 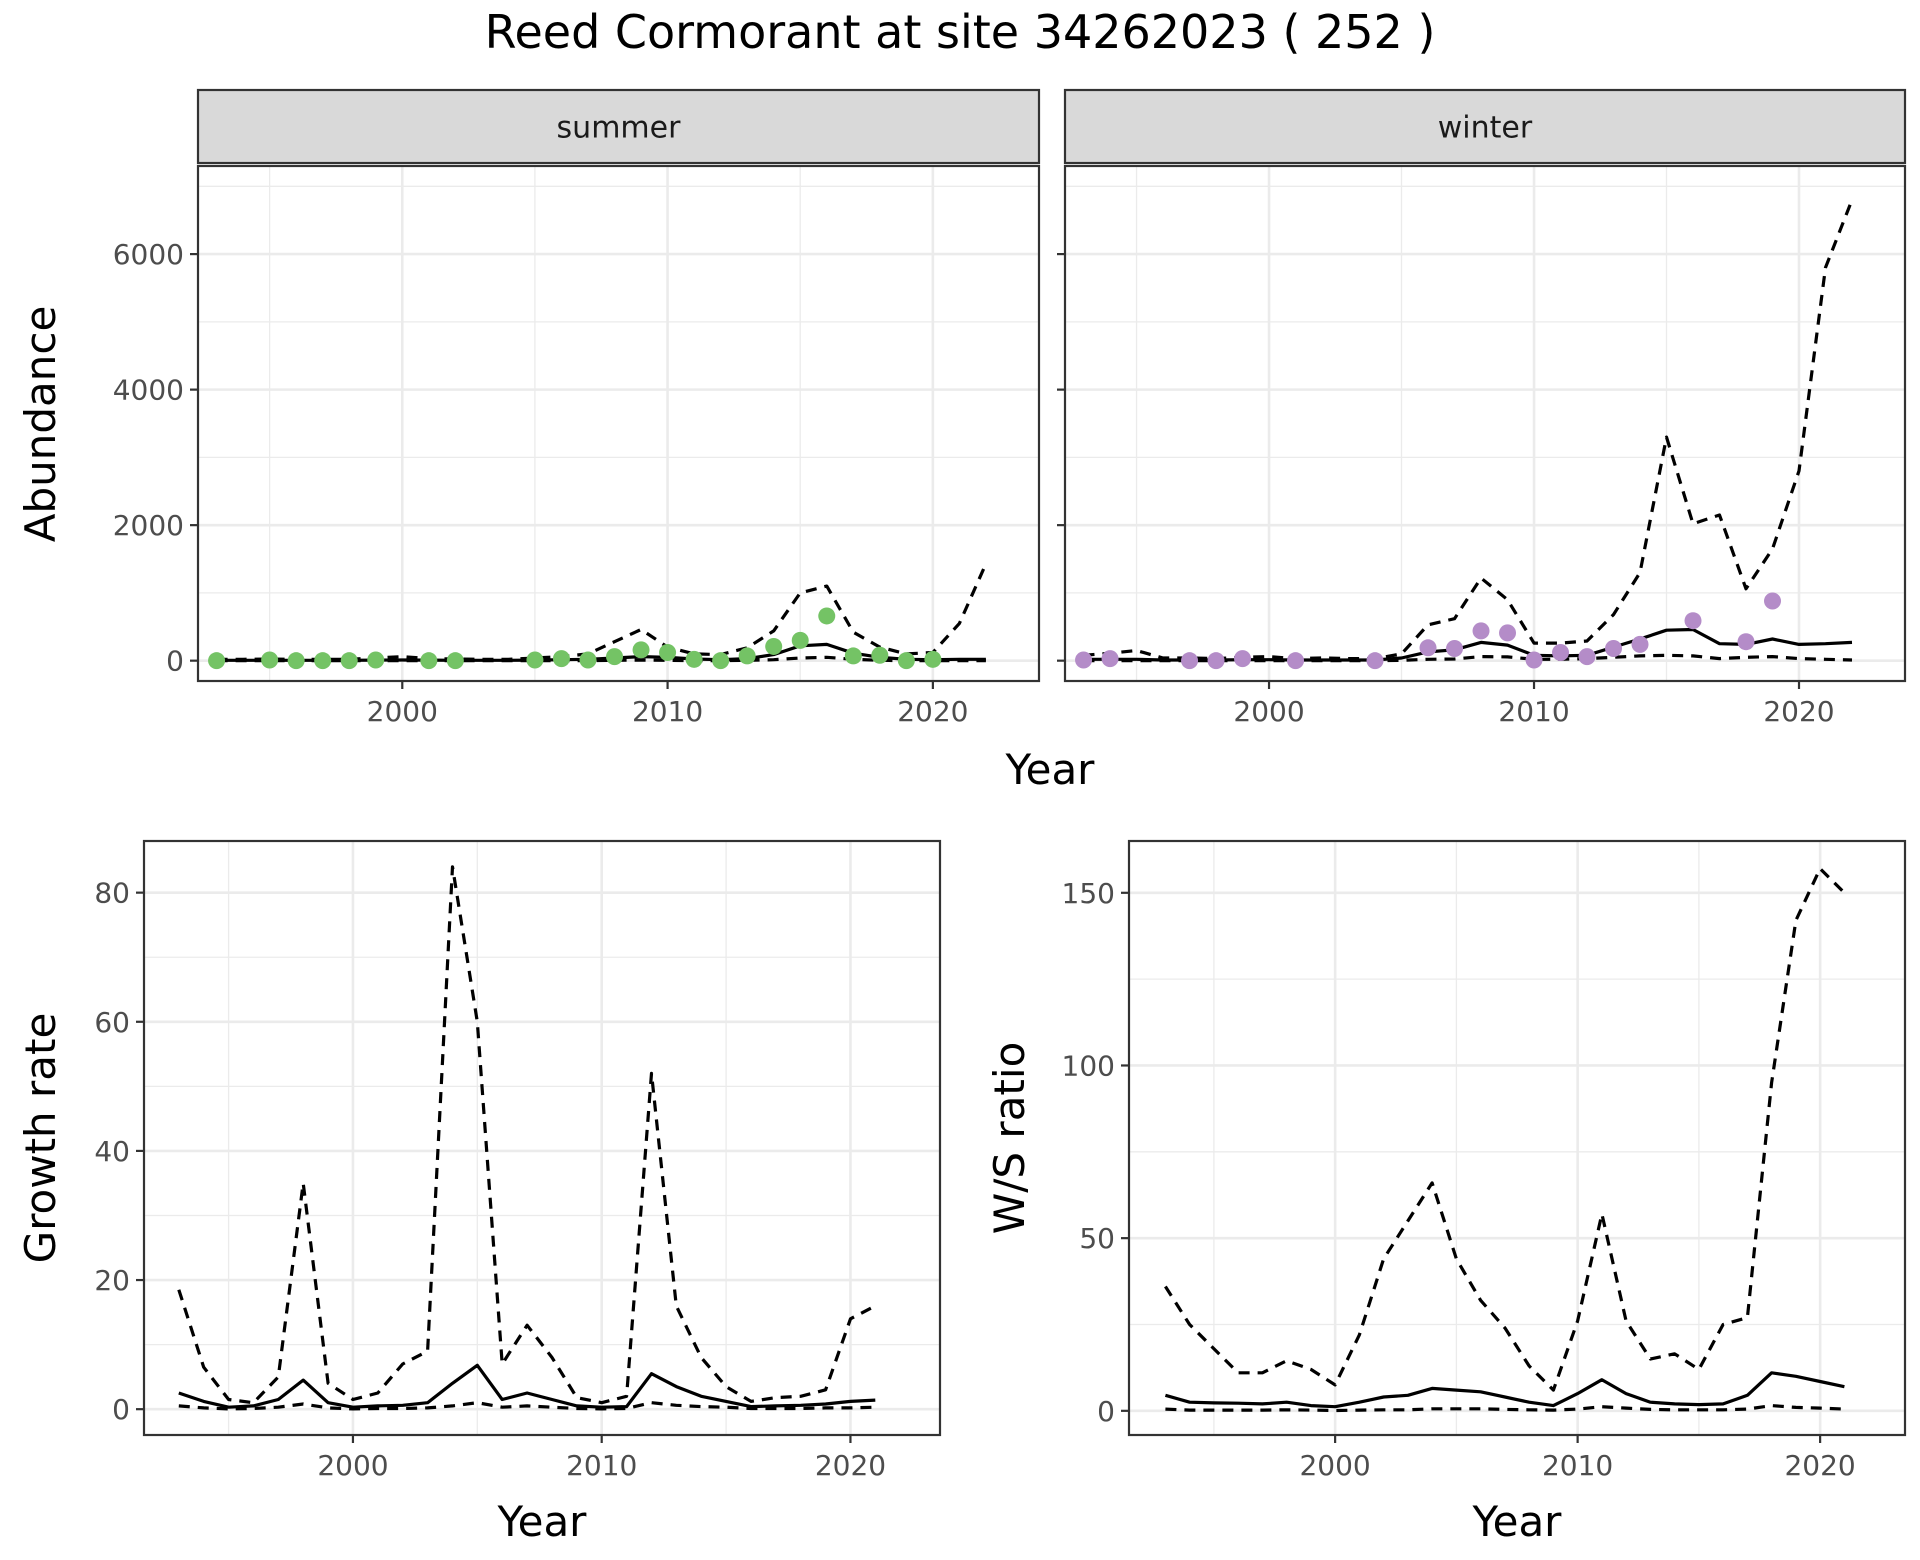 I want to click on y-tick-label: 150, so click(x=1088, y=893).